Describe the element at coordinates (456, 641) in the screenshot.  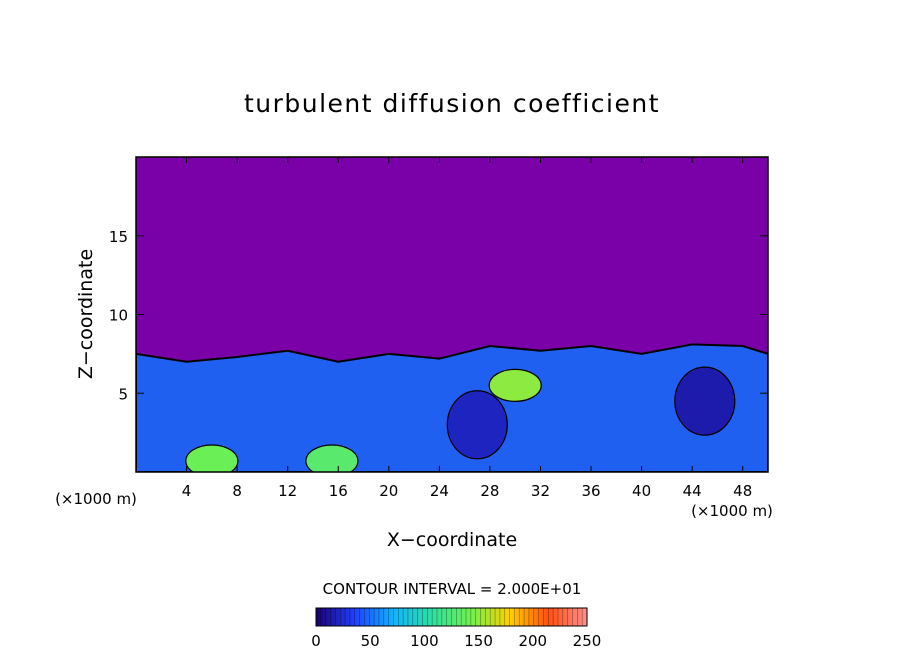
I see `colorbar-ticks: 0 50 100 150 200 250` at that location.